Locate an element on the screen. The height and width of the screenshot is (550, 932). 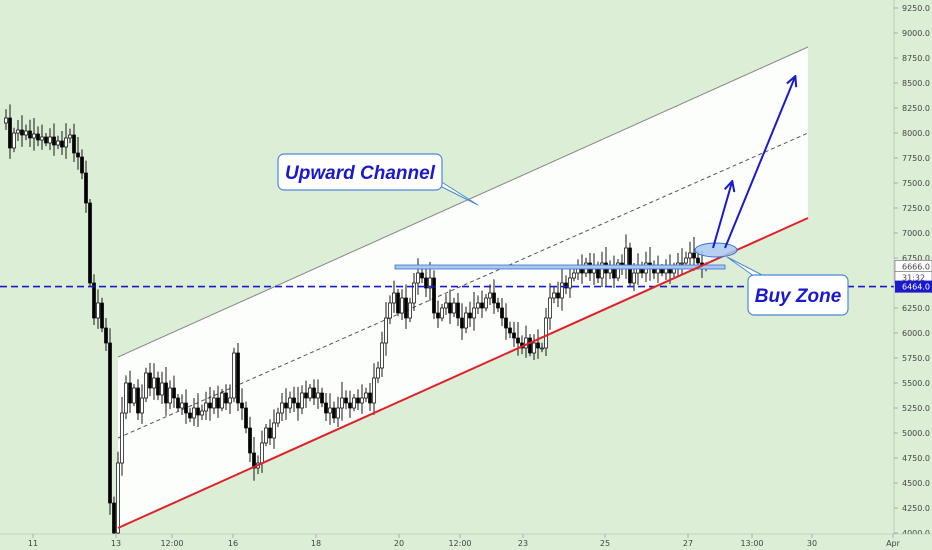
price-tick-label: 7000.0 is located at coordinates (916, 233).